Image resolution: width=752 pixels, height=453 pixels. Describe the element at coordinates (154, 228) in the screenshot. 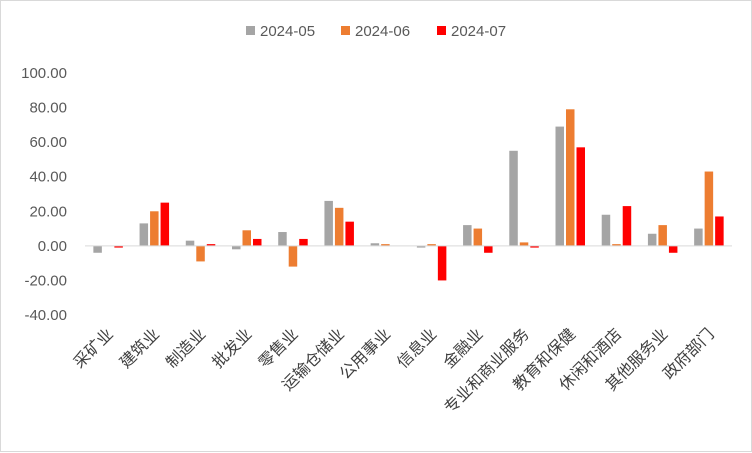

I see `bar-2024-06-建筑业` at that location.